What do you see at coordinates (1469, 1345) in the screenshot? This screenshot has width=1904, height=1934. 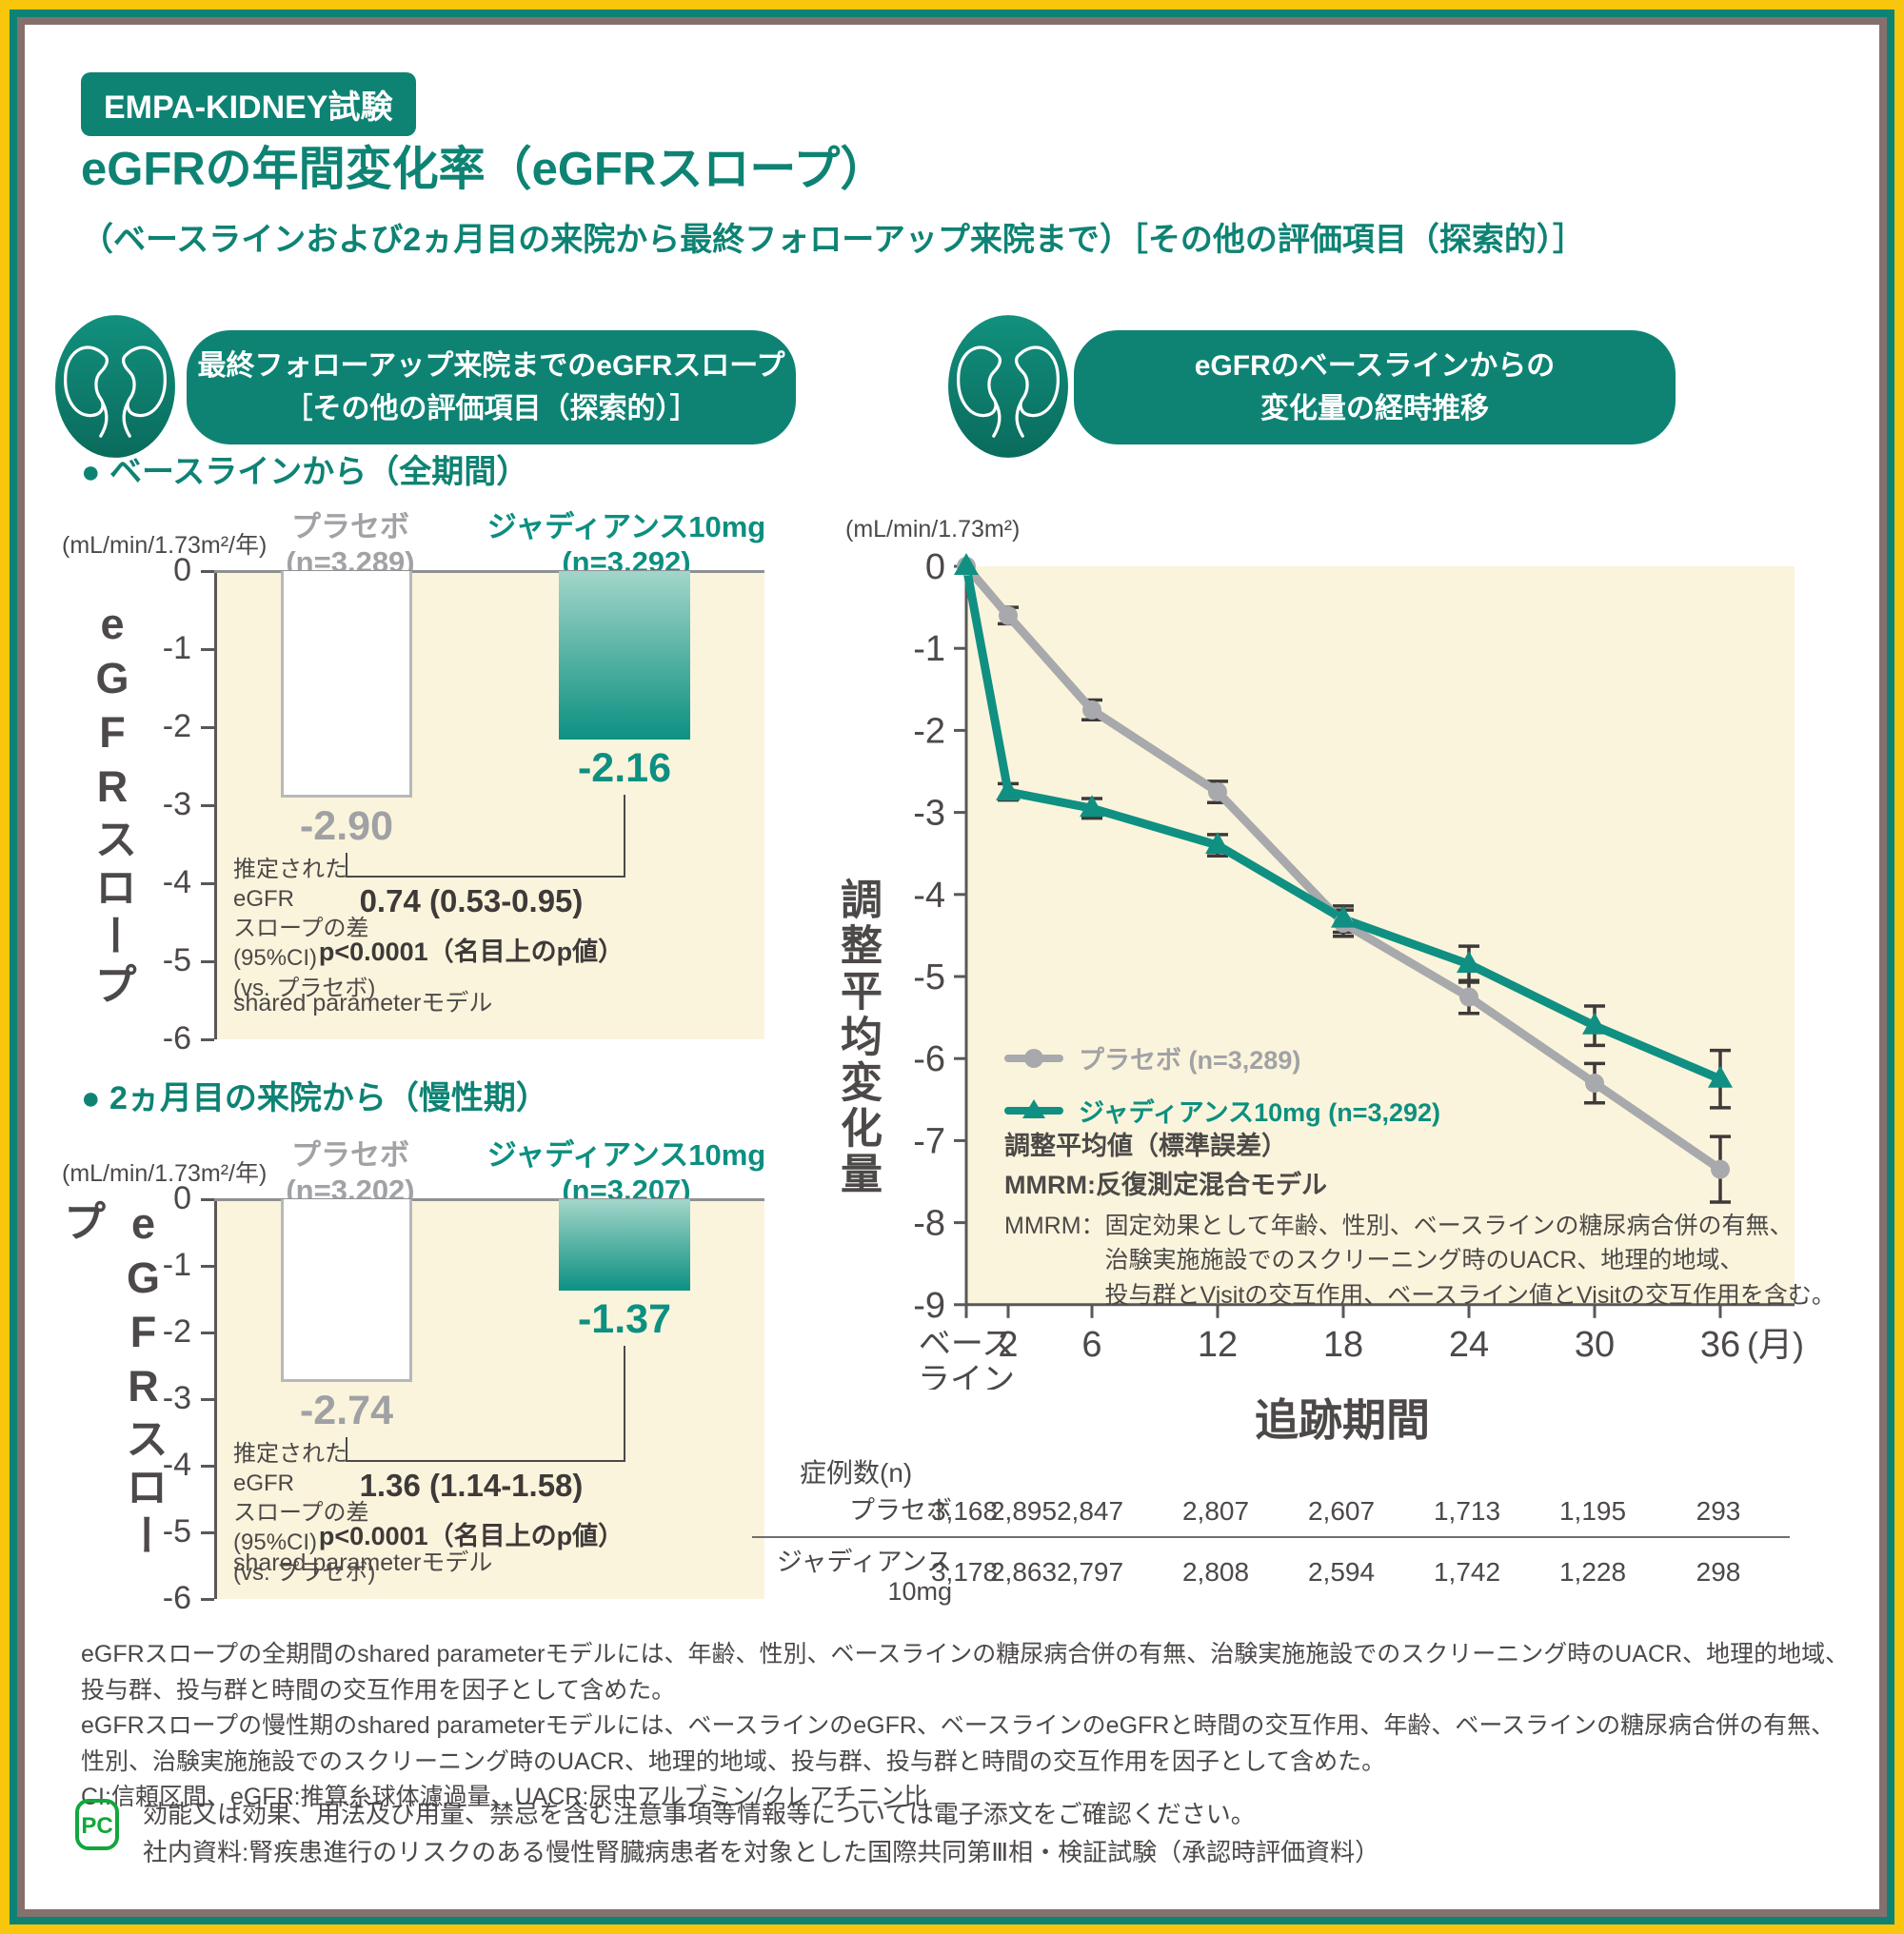 I see `x-tick-label: 24` at bounding box center [1469, 1345].